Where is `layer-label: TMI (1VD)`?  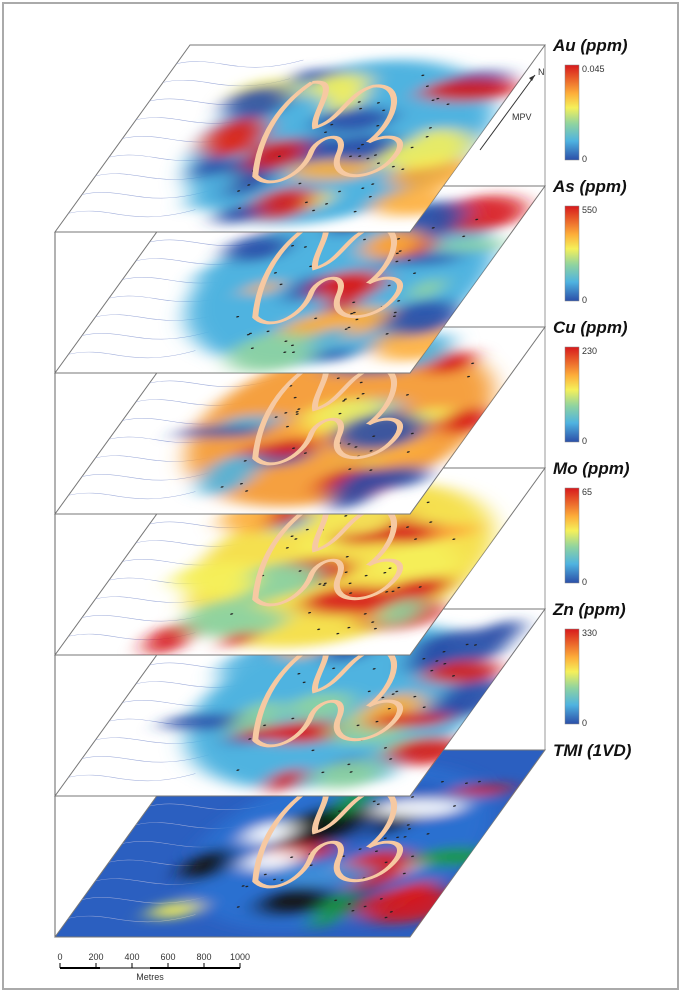 layer-label: TMI (1VD) is located at coordinates (592, 750).